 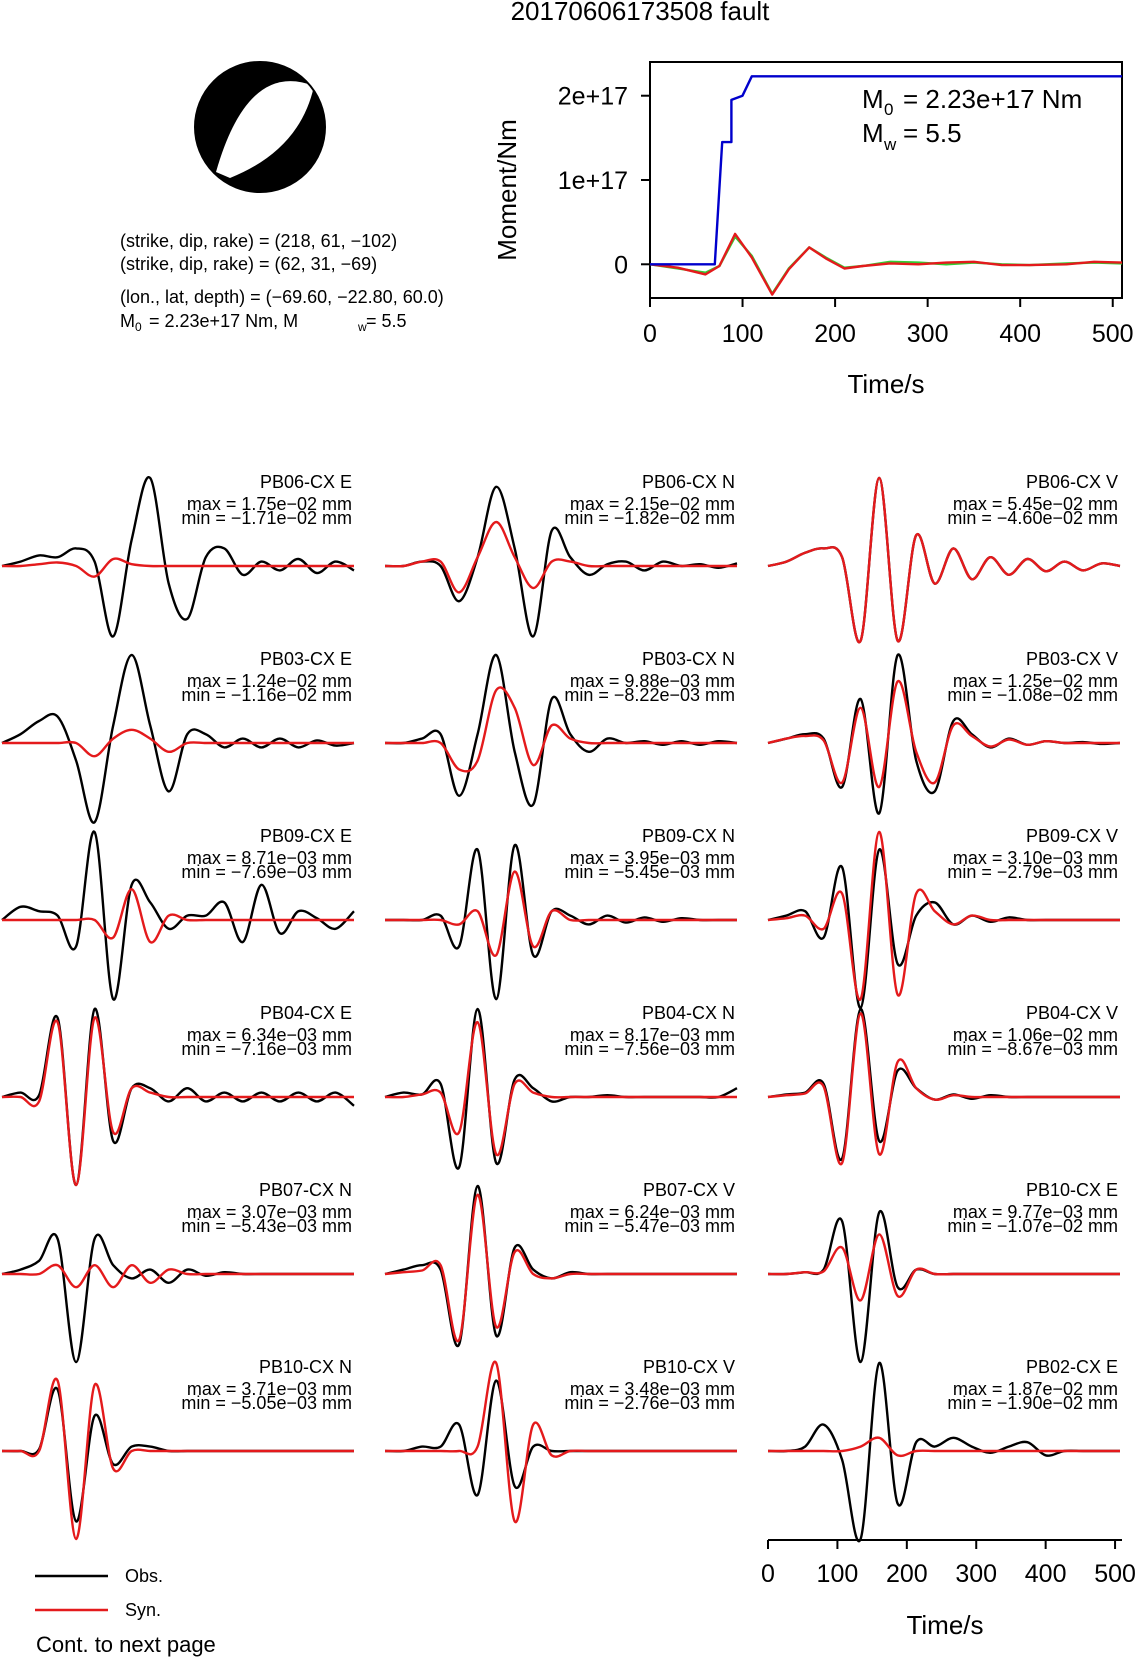 I want to click on waveform-time-axis: 0 100 200 300 400 500 Time/s, so click(x=948, y=1589).